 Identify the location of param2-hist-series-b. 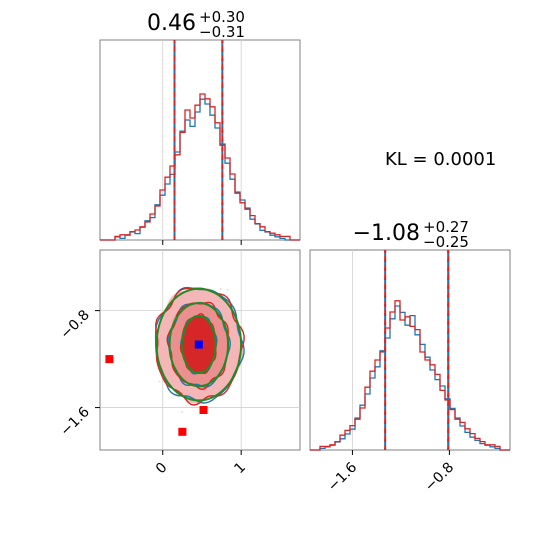
(410, 375).